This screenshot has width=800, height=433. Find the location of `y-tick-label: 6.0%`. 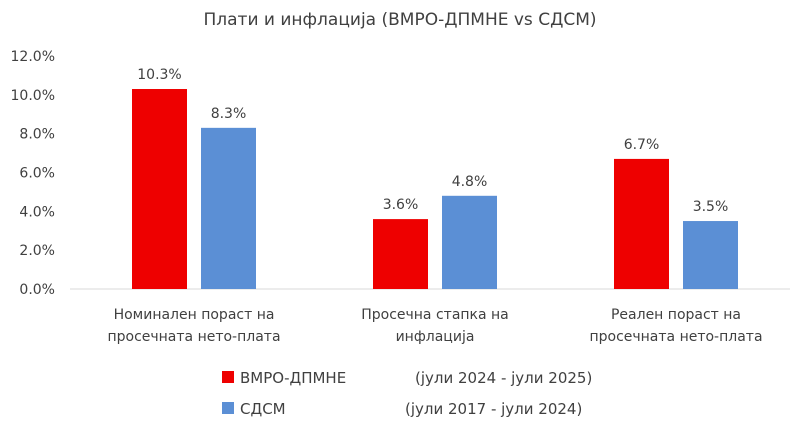

y-tick-label: 6.0% is located at coordinates (37, 174).